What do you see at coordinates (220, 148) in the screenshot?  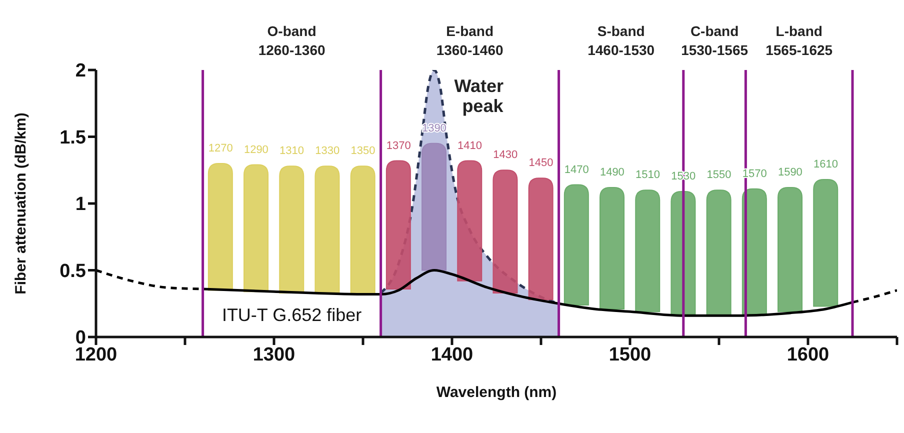 I see `annotation: 1270` at bounding box center [220, 148].